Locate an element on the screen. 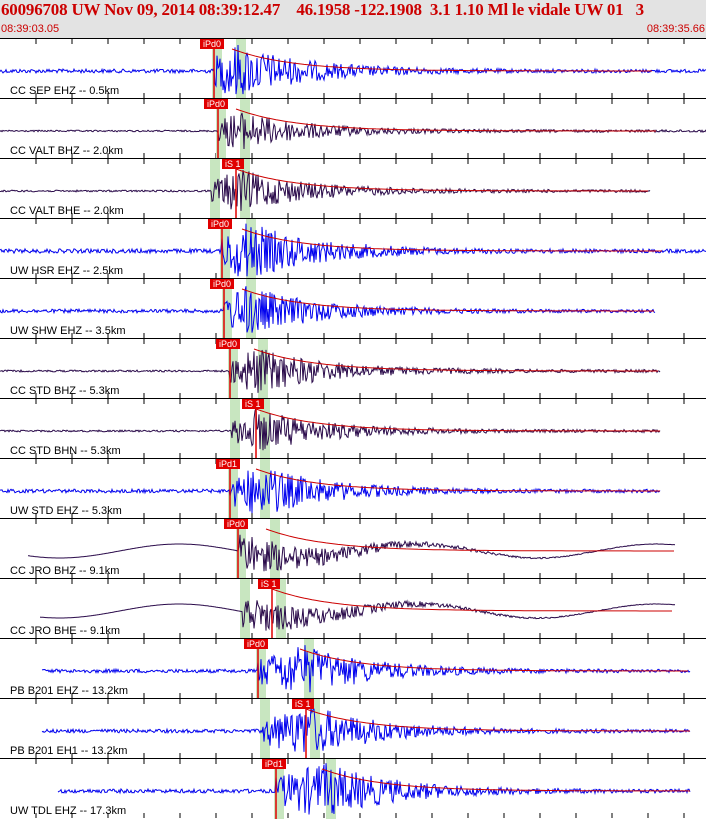 Image resolution: width=706 pixels, height=819 pixels. trace-panel: iS 1 CC JRO BHE -- 9.1km is located at coordinates (353, 608).